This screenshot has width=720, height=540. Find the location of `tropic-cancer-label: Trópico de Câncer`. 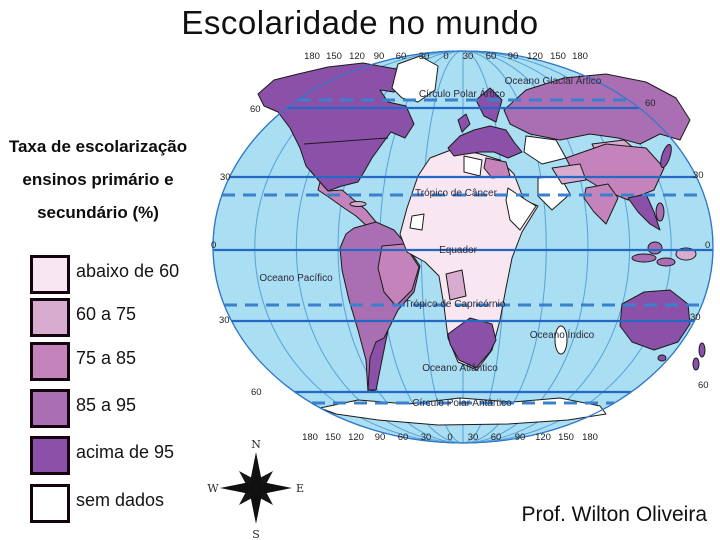

tropic-cancer-label: Trópico de Câncer is located at coordinates (456, 193).